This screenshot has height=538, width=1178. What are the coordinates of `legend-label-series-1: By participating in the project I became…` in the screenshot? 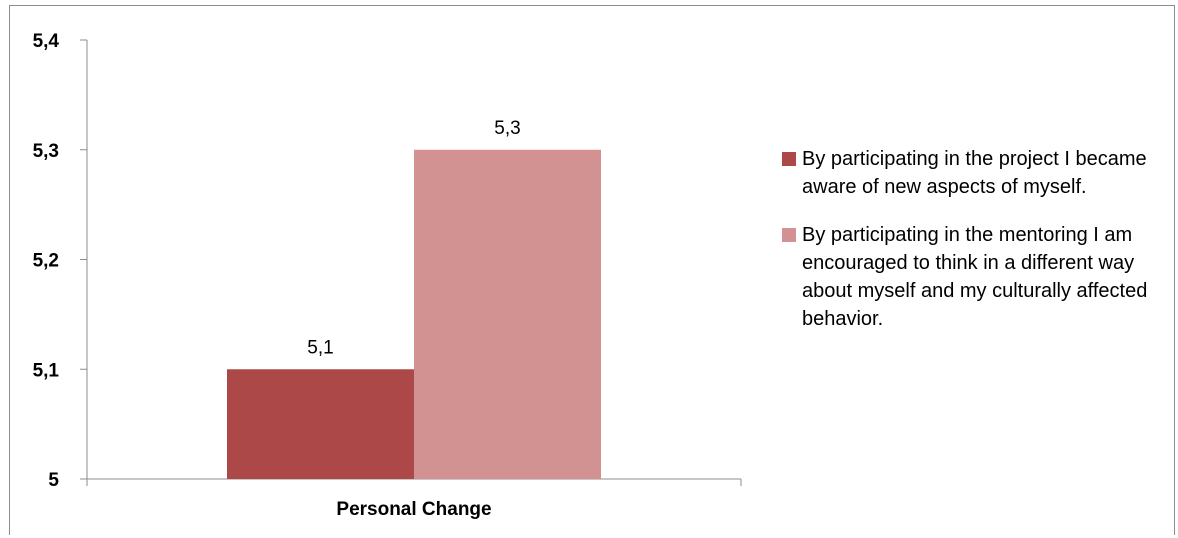 It's located at (974, 173).